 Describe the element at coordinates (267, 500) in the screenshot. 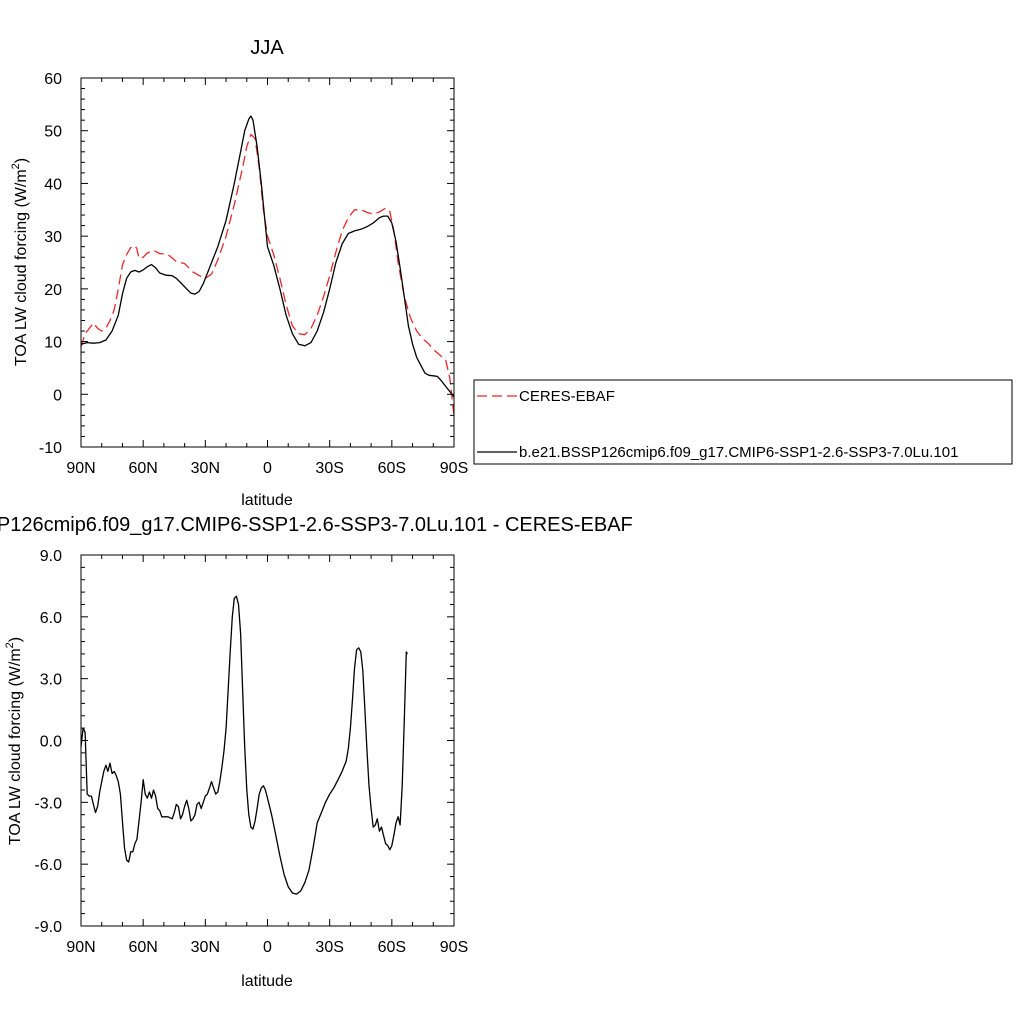

I see `top-chart-xlabel: latitude` at that location.